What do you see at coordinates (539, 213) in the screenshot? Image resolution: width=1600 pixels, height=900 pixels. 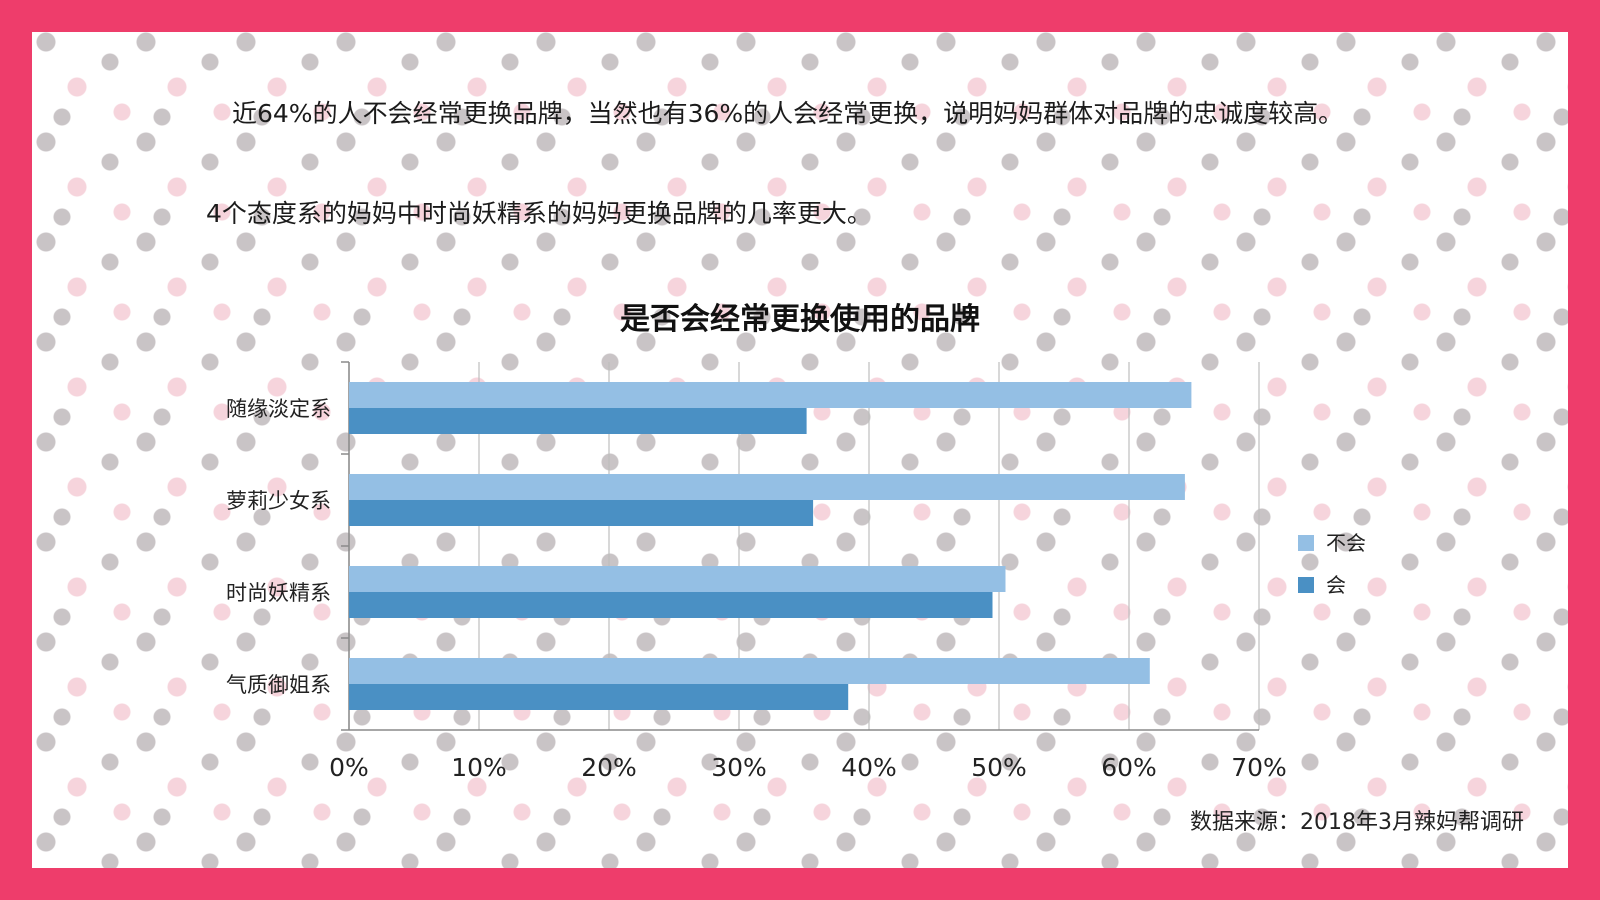 I see `summary-paragraph-2: 4个态度系的妈妈中时尚妖精系的妈妈更换品牌的几率更大。` at bounding box center [539, 213].